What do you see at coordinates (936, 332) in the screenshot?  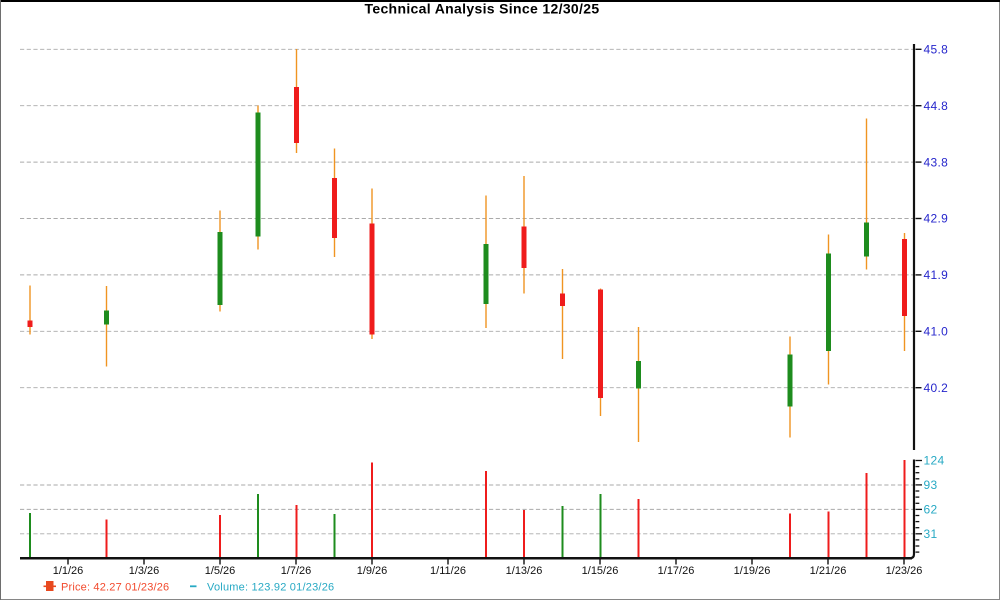 I see `svg-text: 41.0` at bounding box center [936, 332].